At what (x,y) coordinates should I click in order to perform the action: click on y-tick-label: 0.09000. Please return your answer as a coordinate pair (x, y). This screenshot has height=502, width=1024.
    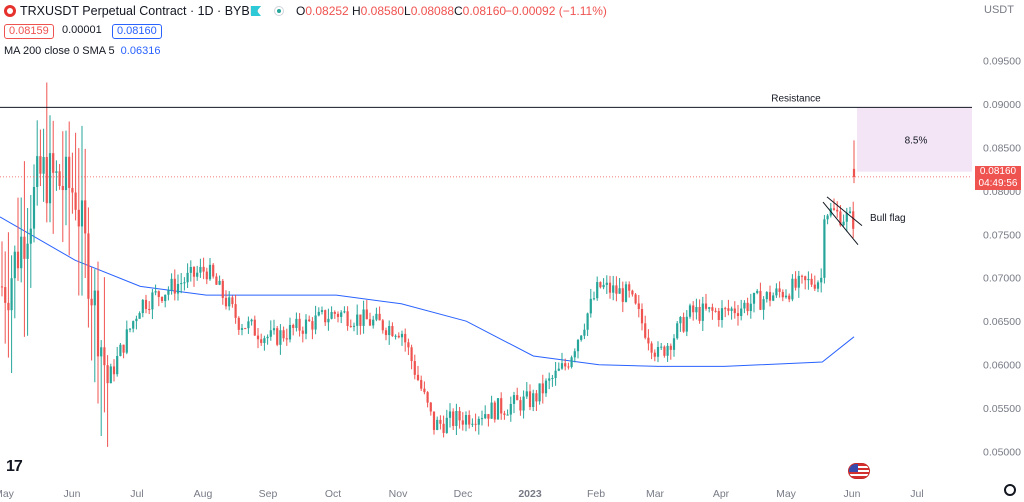
    Looking at the image, I should click on (1002, 105).